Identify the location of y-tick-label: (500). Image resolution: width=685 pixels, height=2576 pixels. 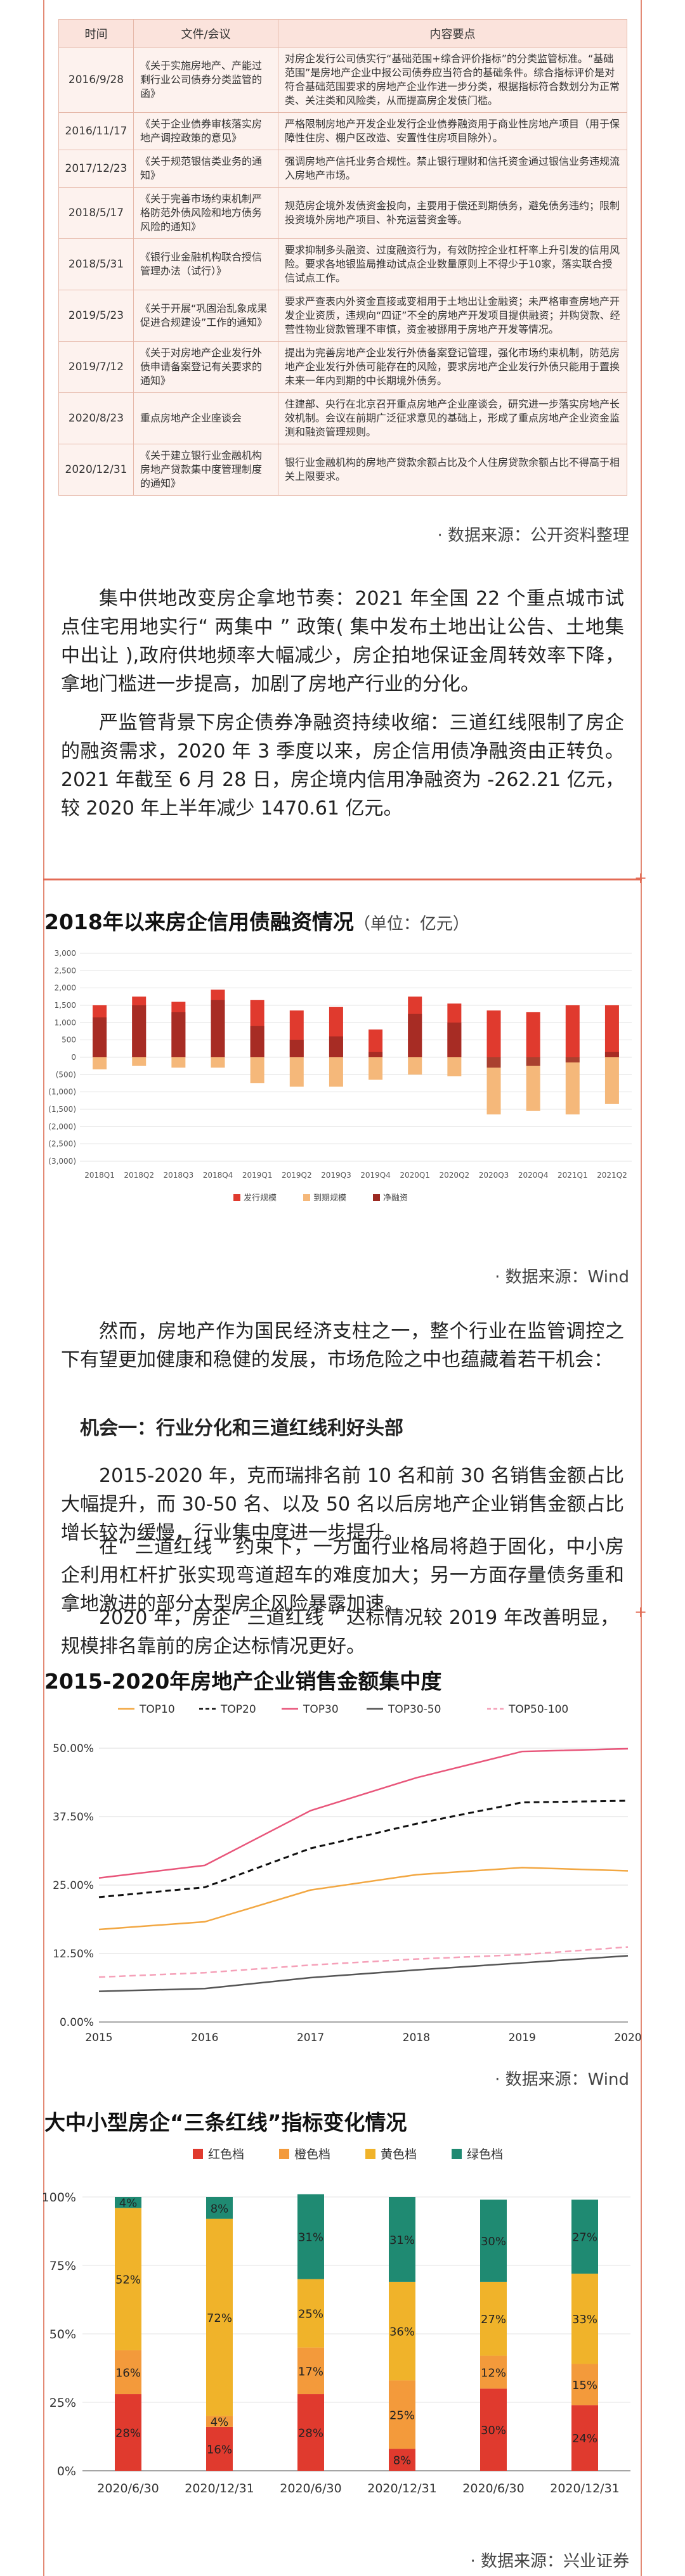
(66, 1074).